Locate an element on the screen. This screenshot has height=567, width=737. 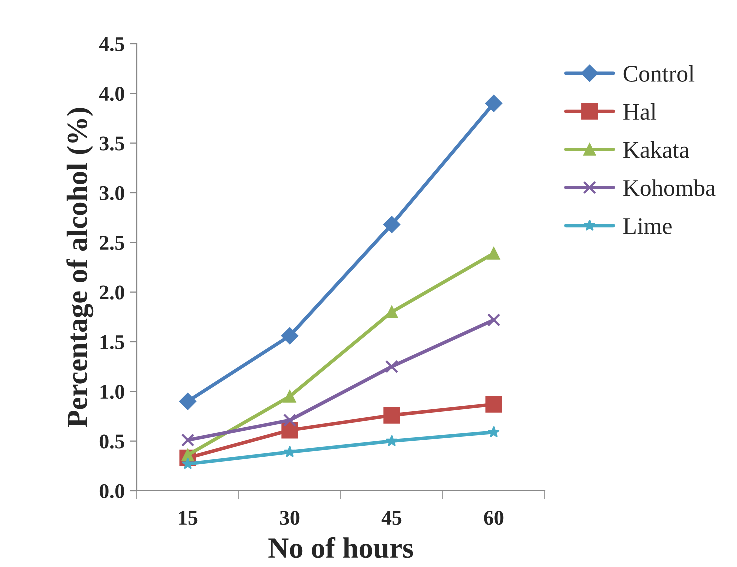
y-axis-title: Percentage of alcohol (%) is located at coordinates (80, 268).